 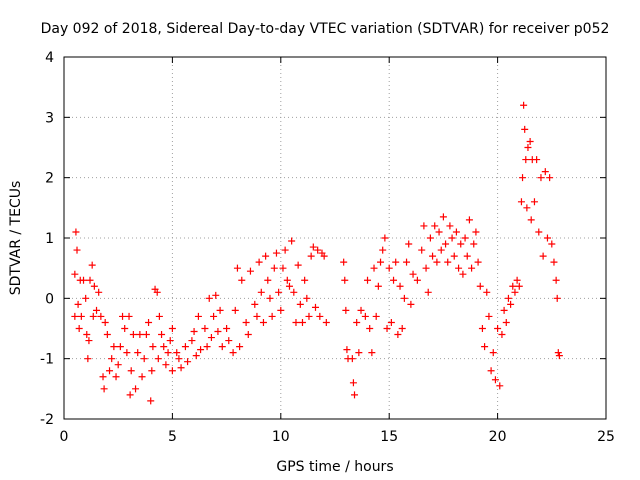 What do you see at coordinates (498, 437) in the screenshot?
I see `x-tick-label: 20` at bounding box center [498, 437].